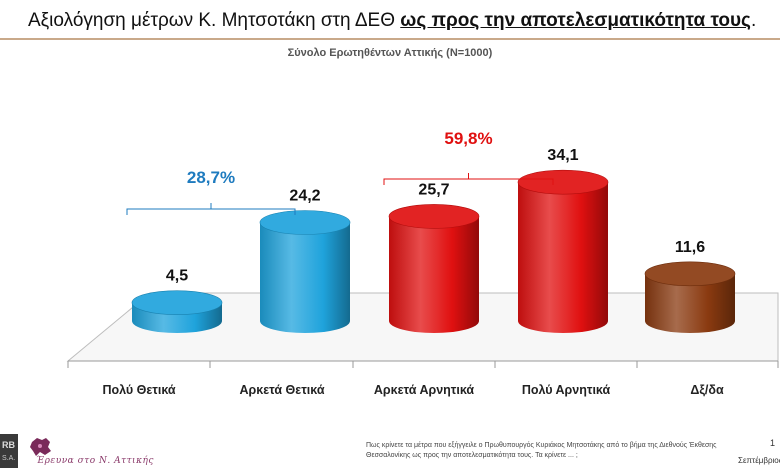 Image resolution: width=780 pixels, height=470 pixels. Describe the element at coordinates (211, 177) in the screenshot. I see `group-total-label: 28,7%` at that location.